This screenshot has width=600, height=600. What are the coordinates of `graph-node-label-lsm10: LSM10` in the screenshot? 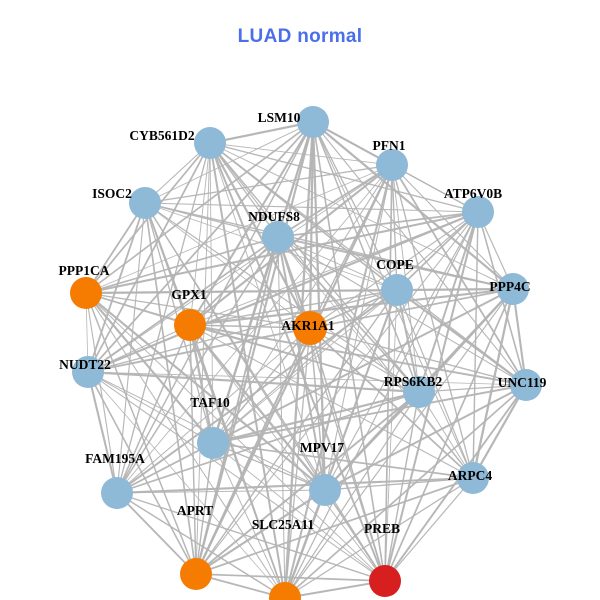 It's located at (279, 117).